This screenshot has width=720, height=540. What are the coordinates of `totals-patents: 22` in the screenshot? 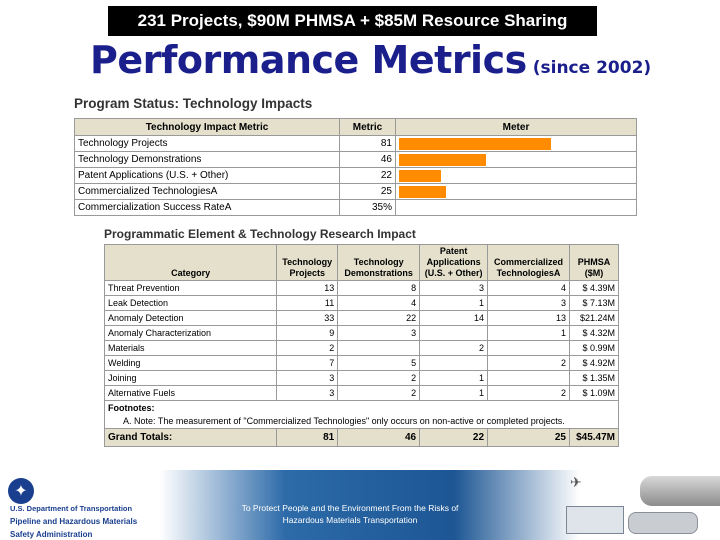 It's located at (454, 437).